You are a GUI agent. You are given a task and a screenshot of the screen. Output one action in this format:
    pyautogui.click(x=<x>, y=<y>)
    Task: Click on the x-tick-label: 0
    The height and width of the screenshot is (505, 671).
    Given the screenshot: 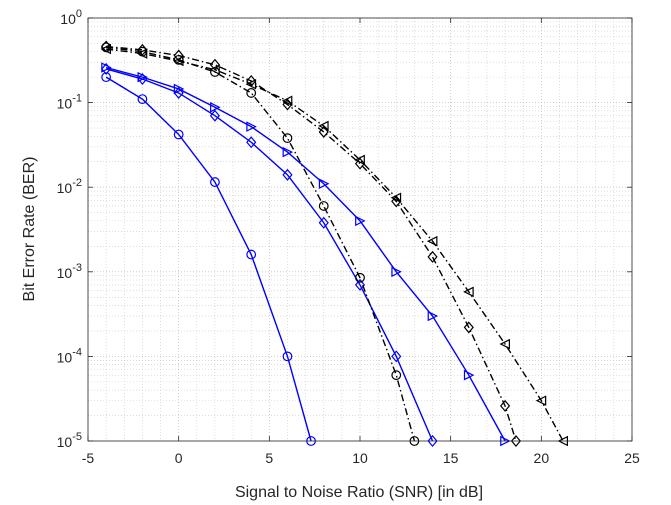 What is the action you would take?
    pyautogui.click(x=179, y=458)
    